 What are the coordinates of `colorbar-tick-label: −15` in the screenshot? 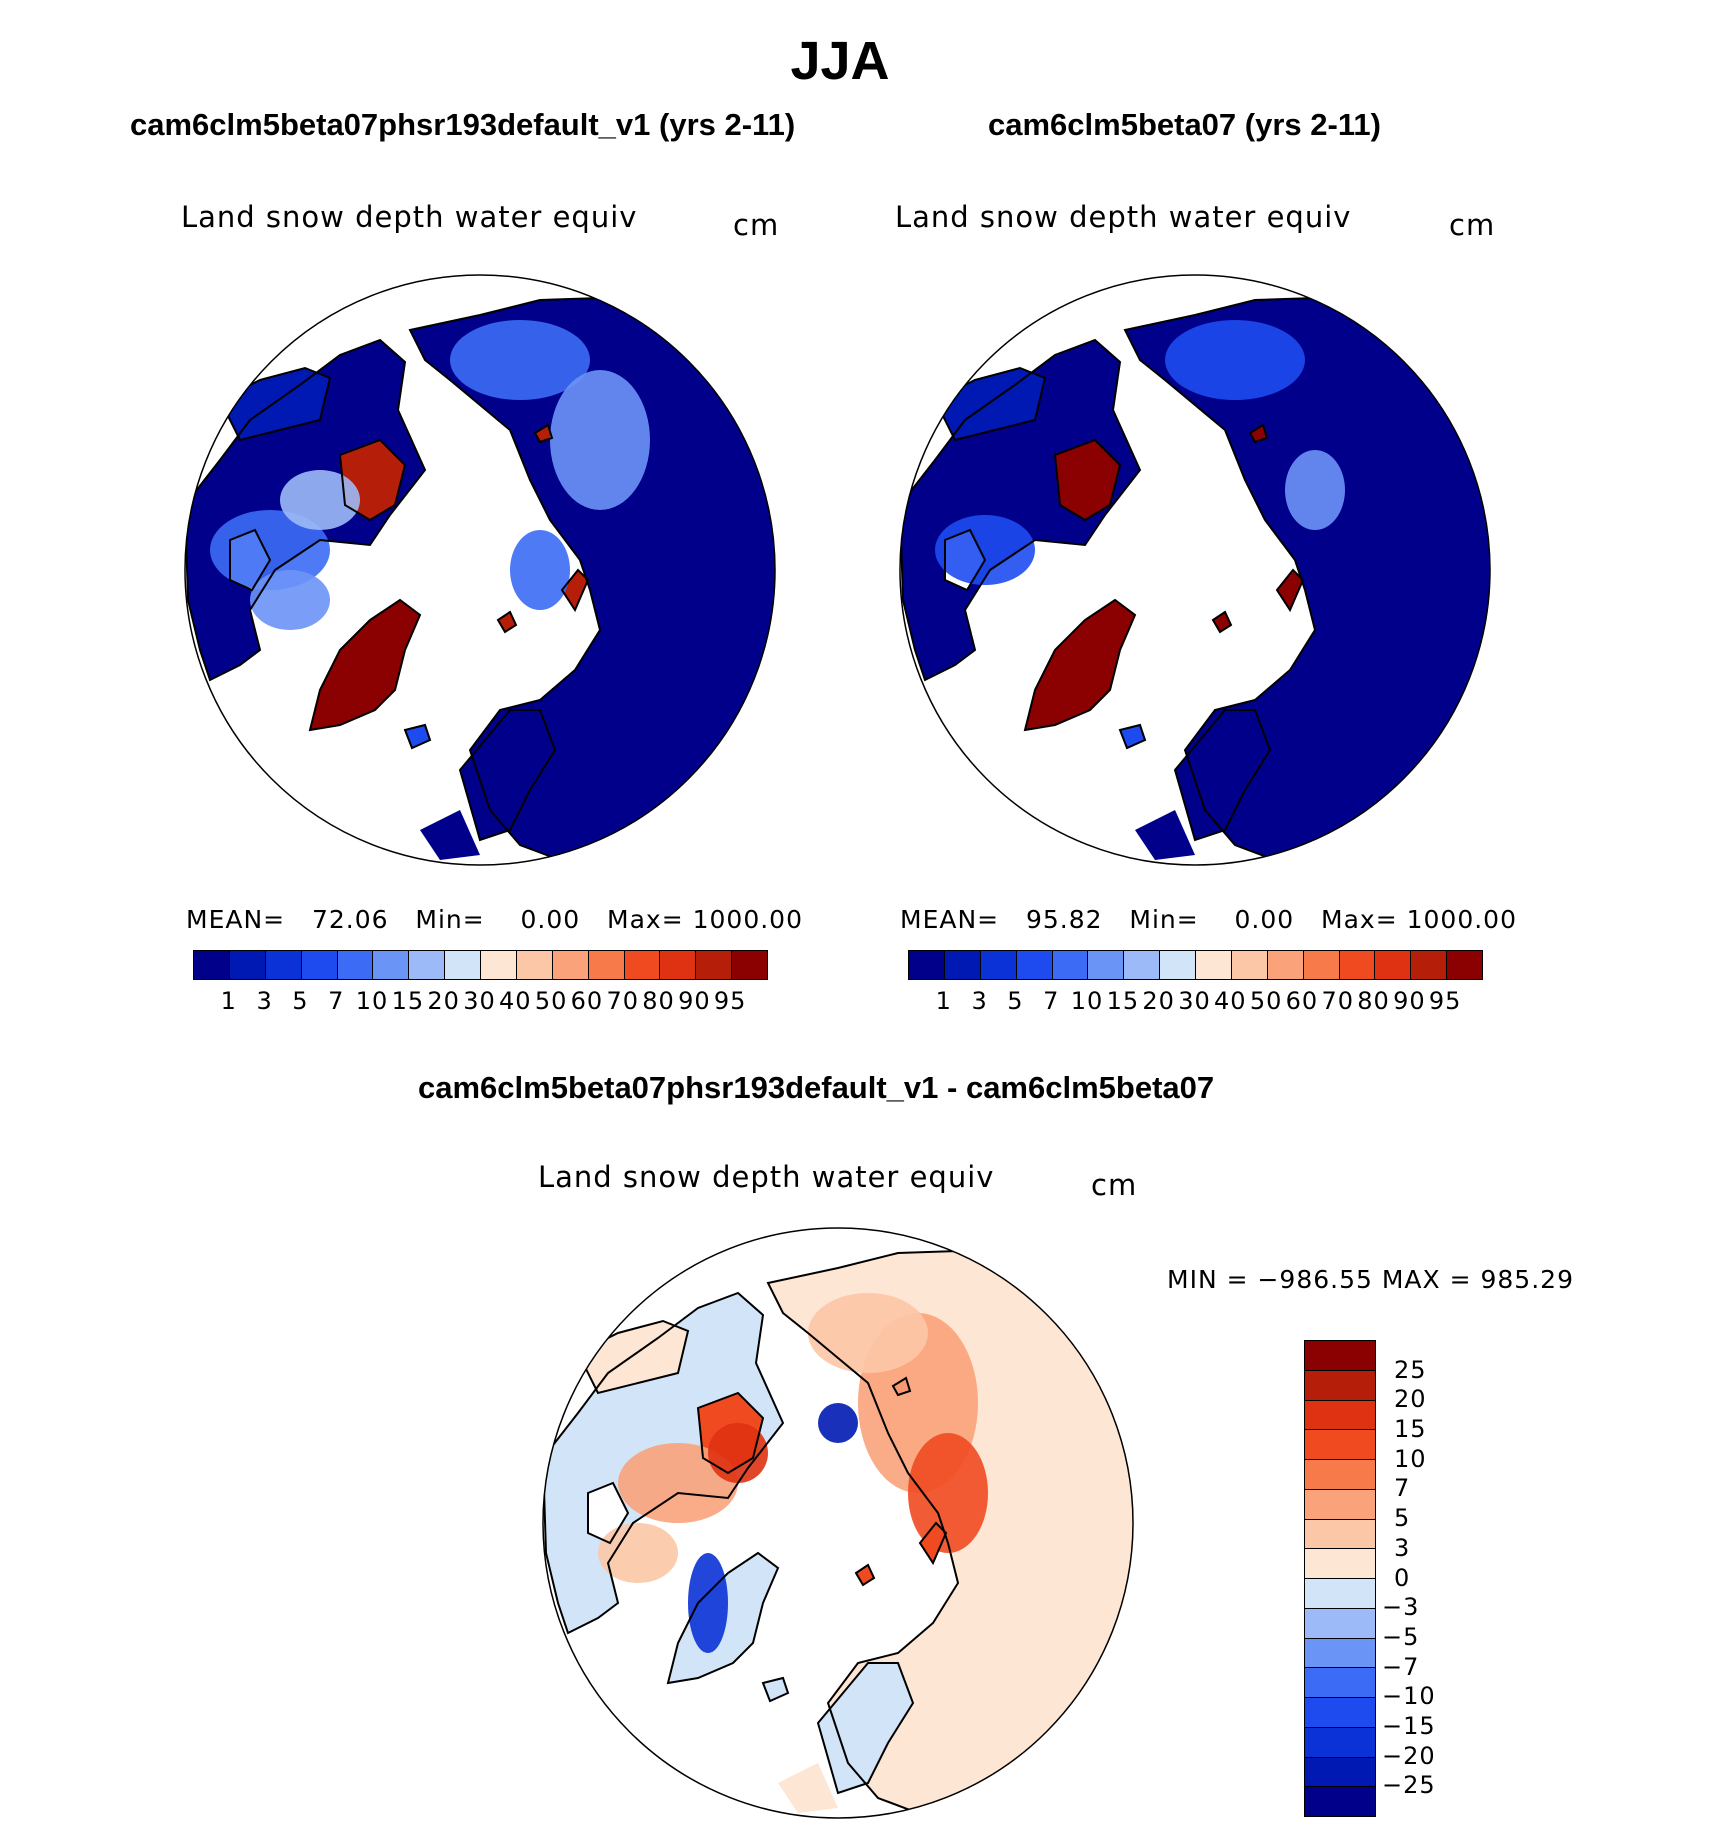 It's located at (1409, 1725).